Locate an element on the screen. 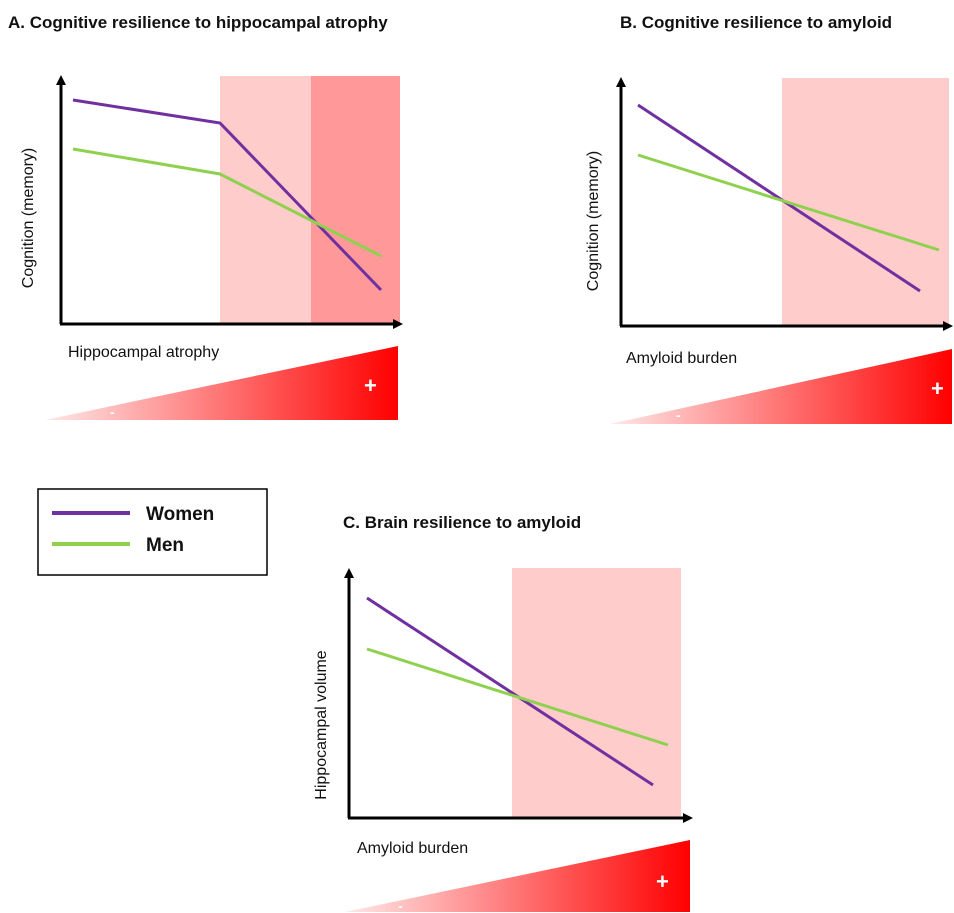  panel-c-x-label: Amyloid burden is located at coordinates (412, 848).